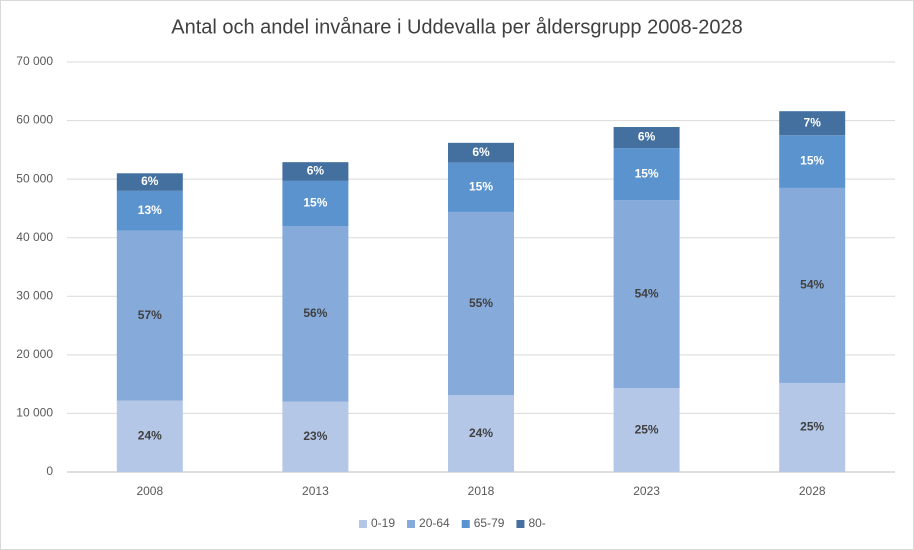  What do you see at coordinates (34, 178) in the screenshot?
I see `y-tick-label: 50 000` at bounding box center [34, 178].